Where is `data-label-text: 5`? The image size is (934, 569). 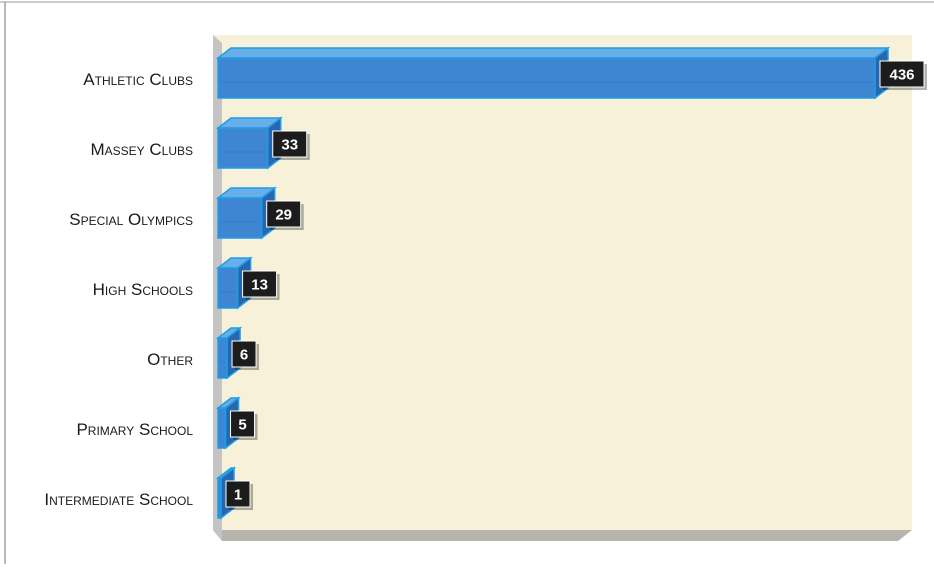
data-label-text: 5 is located at coordinates (242, 425).